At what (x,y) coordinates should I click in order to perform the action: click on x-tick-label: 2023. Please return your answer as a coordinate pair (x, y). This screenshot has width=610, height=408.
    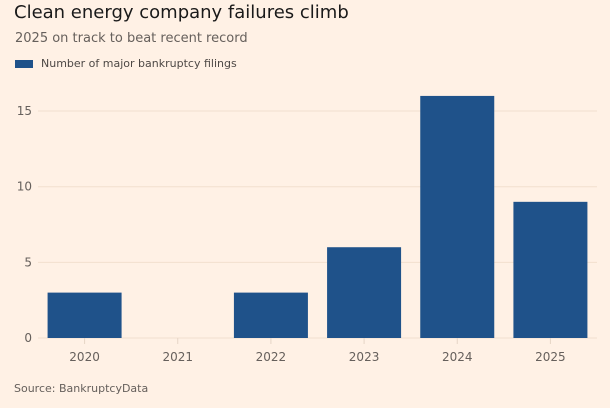
    Looking at the image, I should click on (364, 357).